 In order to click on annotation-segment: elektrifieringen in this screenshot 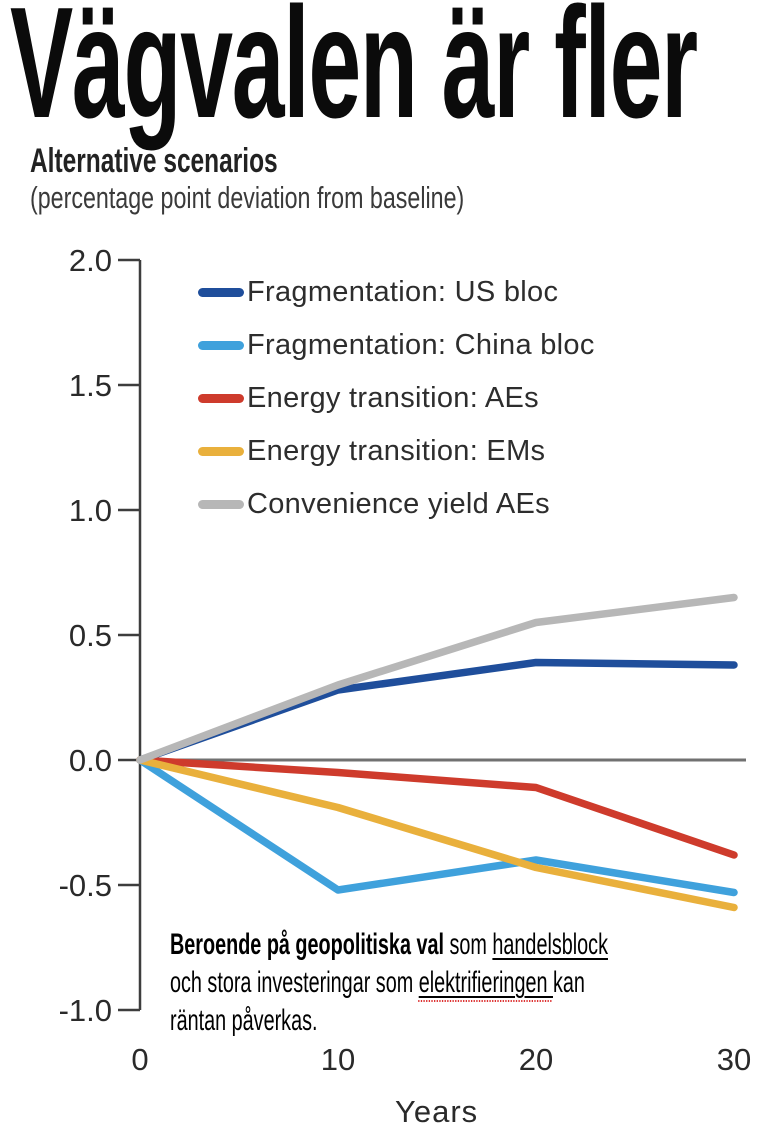, I will do `click(486, 982)`.